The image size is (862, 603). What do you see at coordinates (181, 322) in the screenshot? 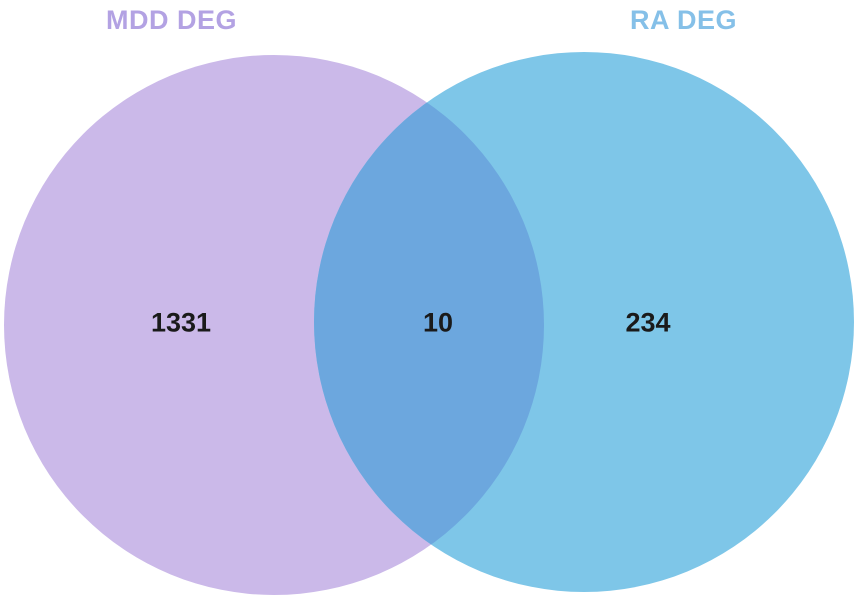
I see `mdd-unique-count: 1331` at bounding box center [181, 322].